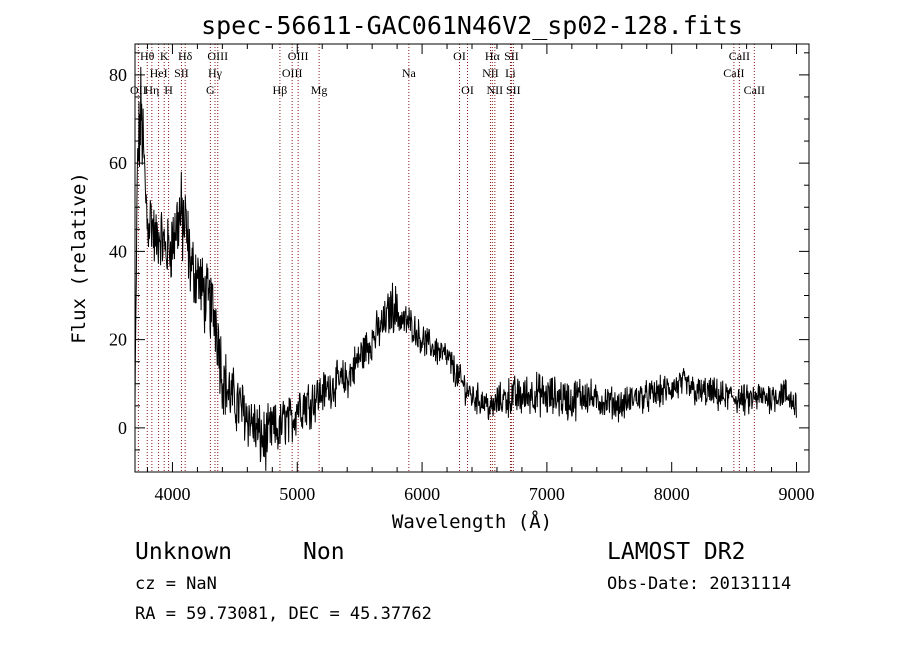 This screenshot has height=649, width=900. Describe the element at coordinates (297, 494) in the screenshot. I see `x-tick-label-1: 5000` at that location.